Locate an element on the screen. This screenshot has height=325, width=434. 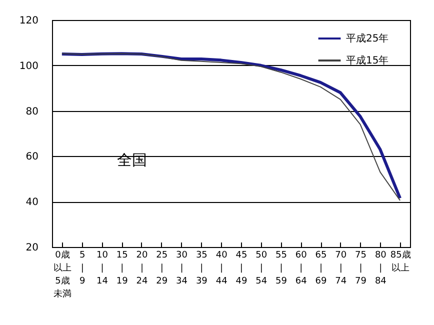
y-tick-label: 20 is located at coordinates (32, 248).